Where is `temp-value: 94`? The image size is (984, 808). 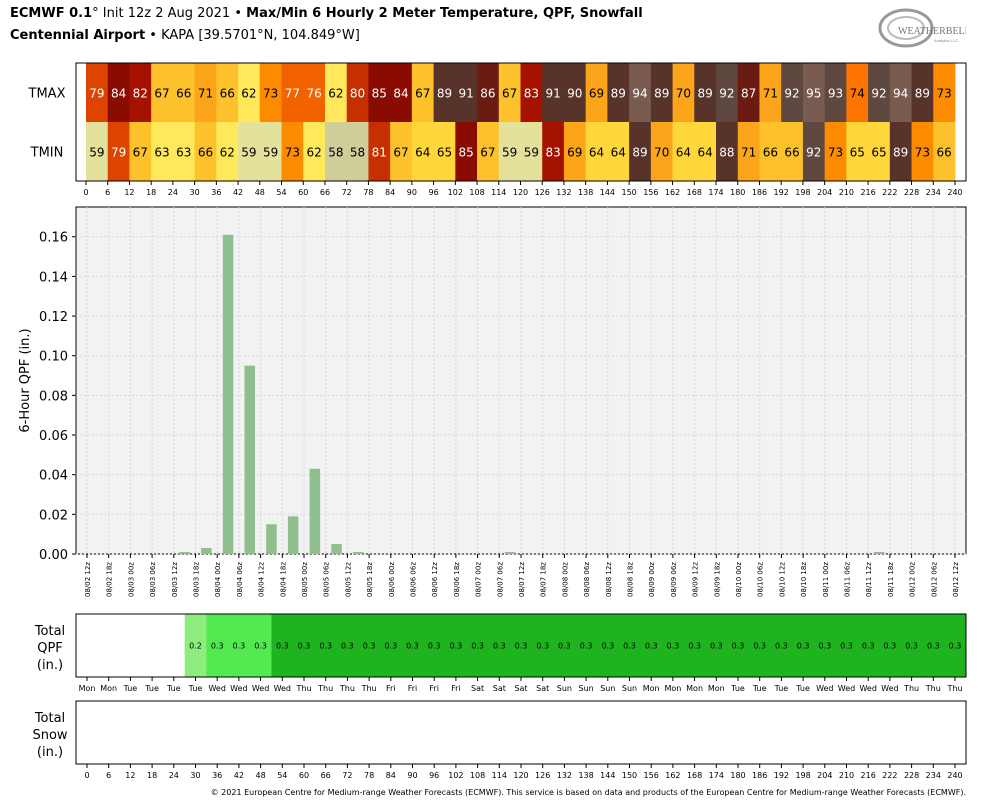 temp-value: 94 is located at coordinates (639, 94).